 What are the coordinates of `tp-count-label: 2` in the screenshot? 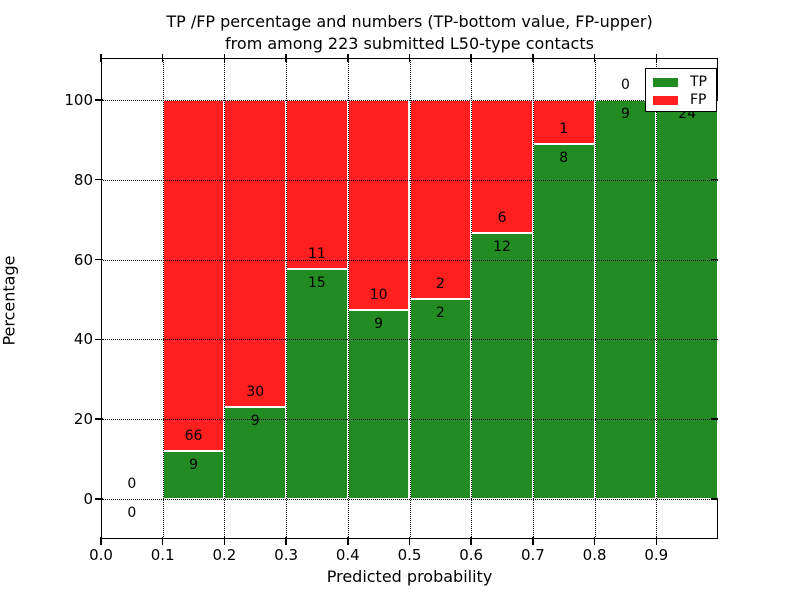 It's located at (440, 313).